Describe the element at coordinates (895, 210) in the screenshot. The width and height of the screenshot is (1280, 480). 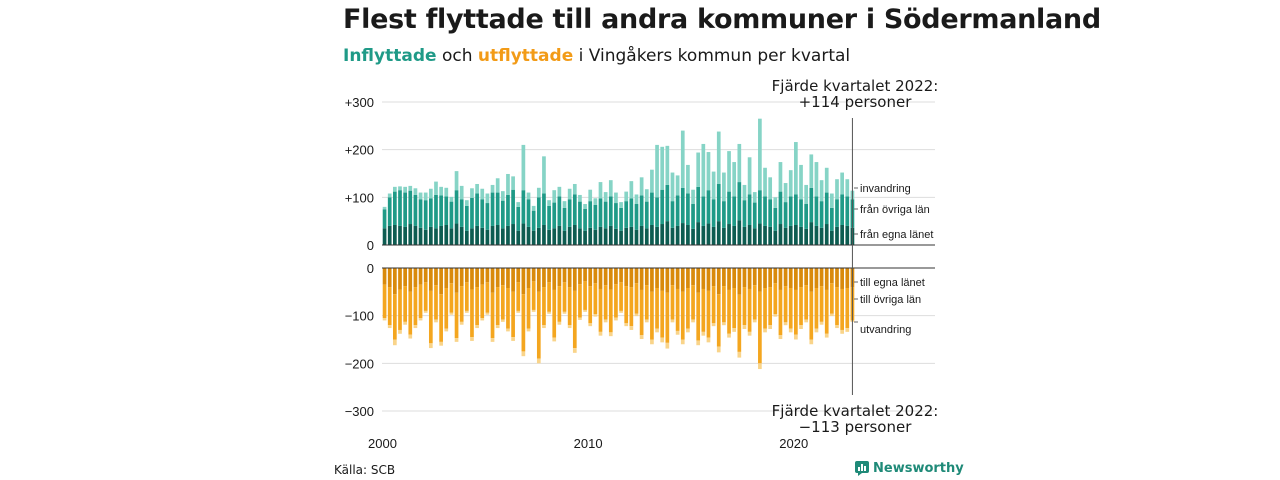
I see `series-label-top: från övriga län` at that location.